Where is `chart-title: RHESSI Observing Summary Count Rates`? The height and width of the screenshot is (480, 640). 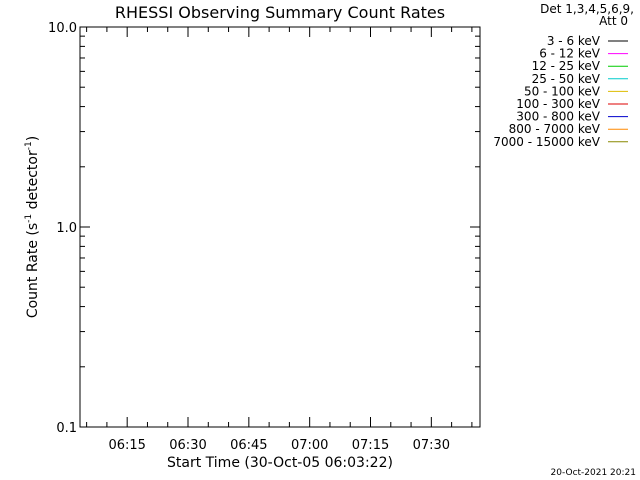
chart-title: RHESSI Observing Summary Count Rates is located at coordinates (280, 12).